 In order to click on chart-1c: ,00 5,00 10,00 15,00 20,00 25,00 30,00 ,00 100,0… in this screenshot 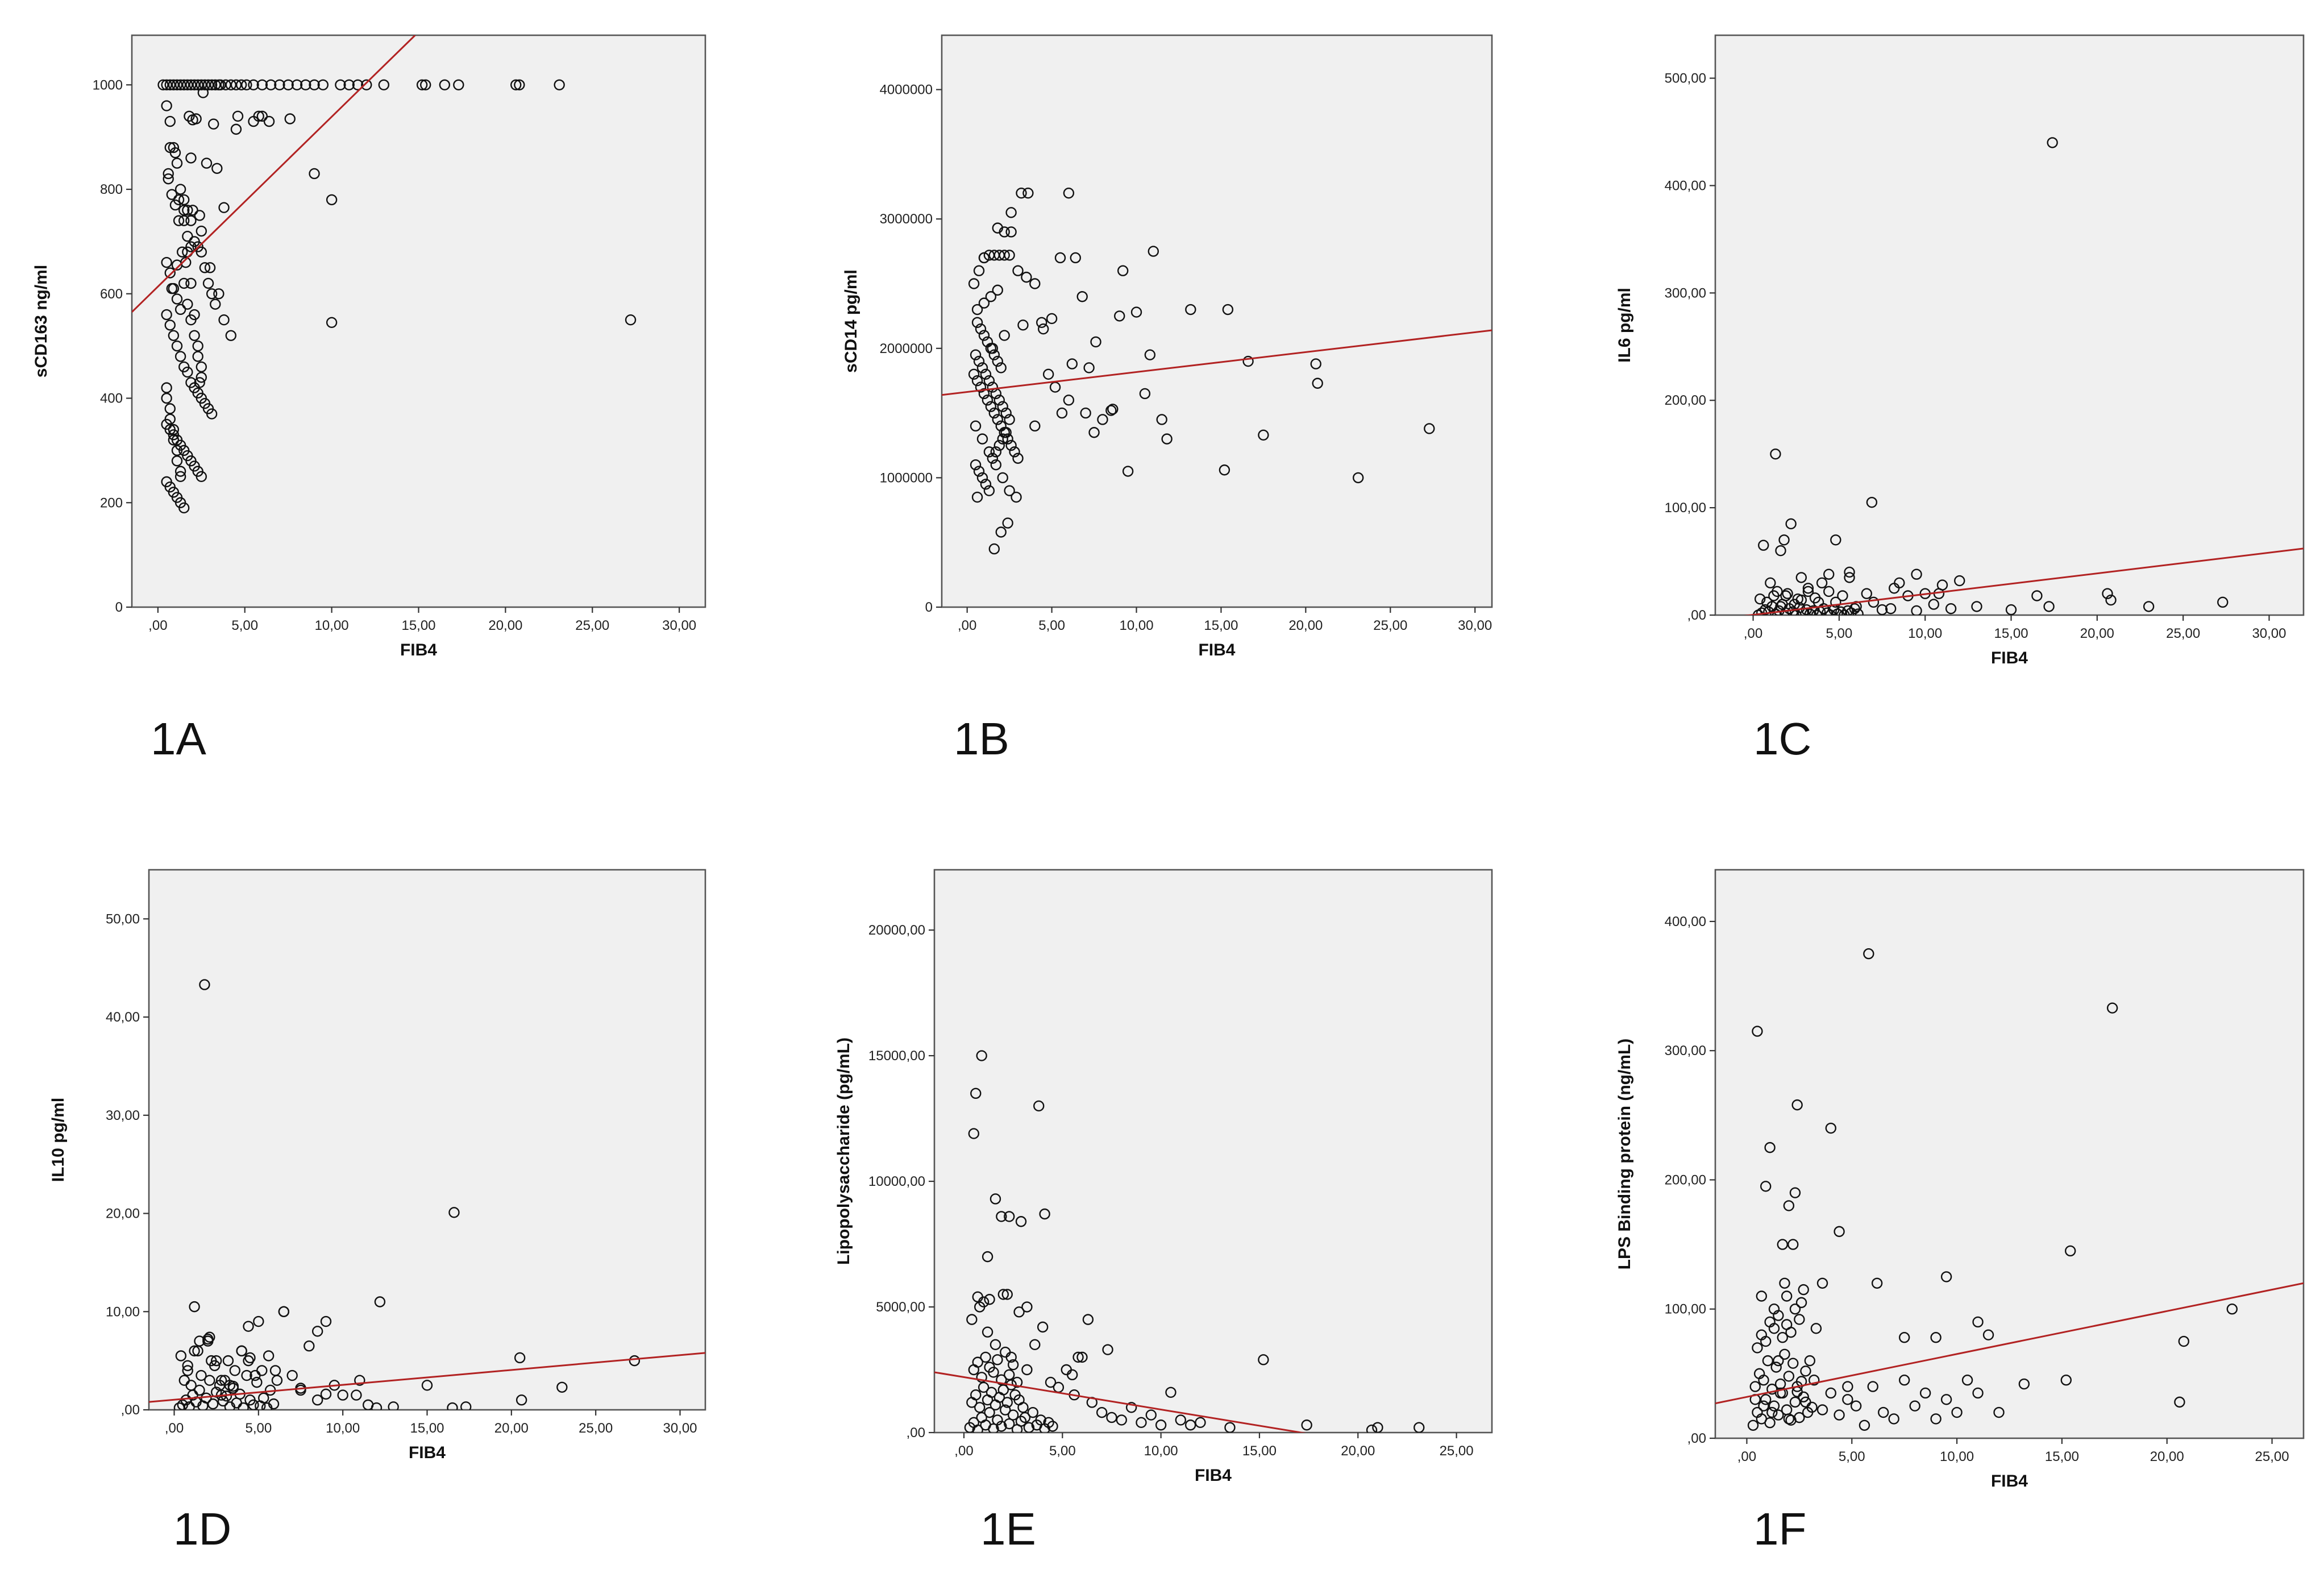, I will do `click(1960, 350)`.